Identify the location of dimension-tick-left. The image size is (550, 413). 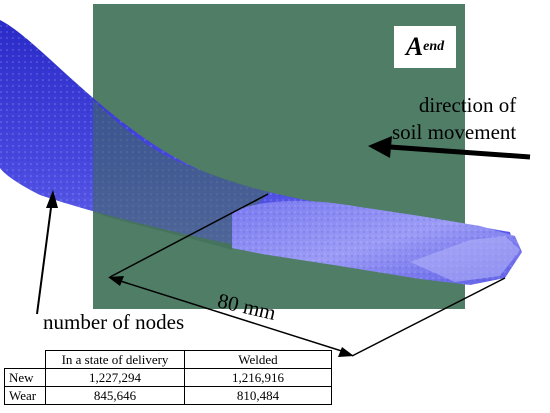
(189, 235).